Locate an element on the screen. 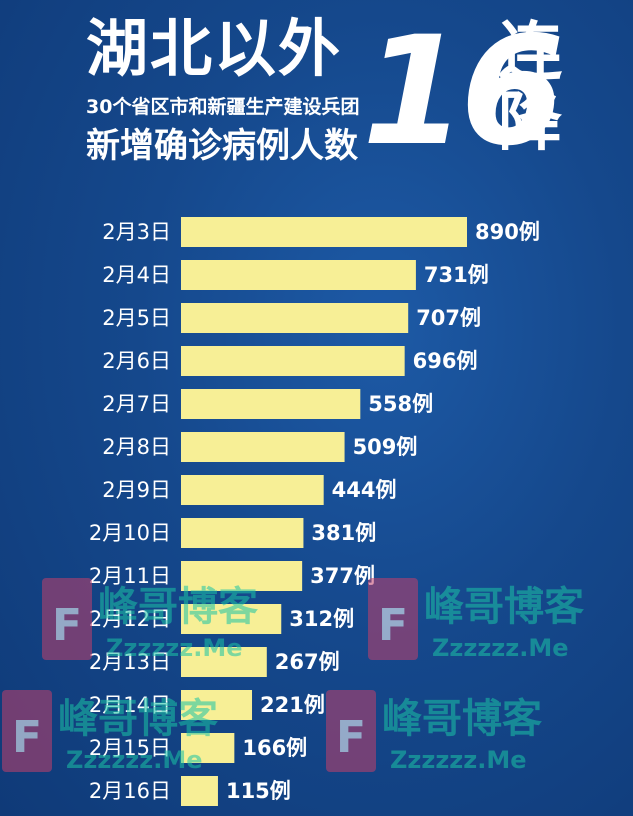  category-label: 2月15日 is located at coordinates (130, 748).